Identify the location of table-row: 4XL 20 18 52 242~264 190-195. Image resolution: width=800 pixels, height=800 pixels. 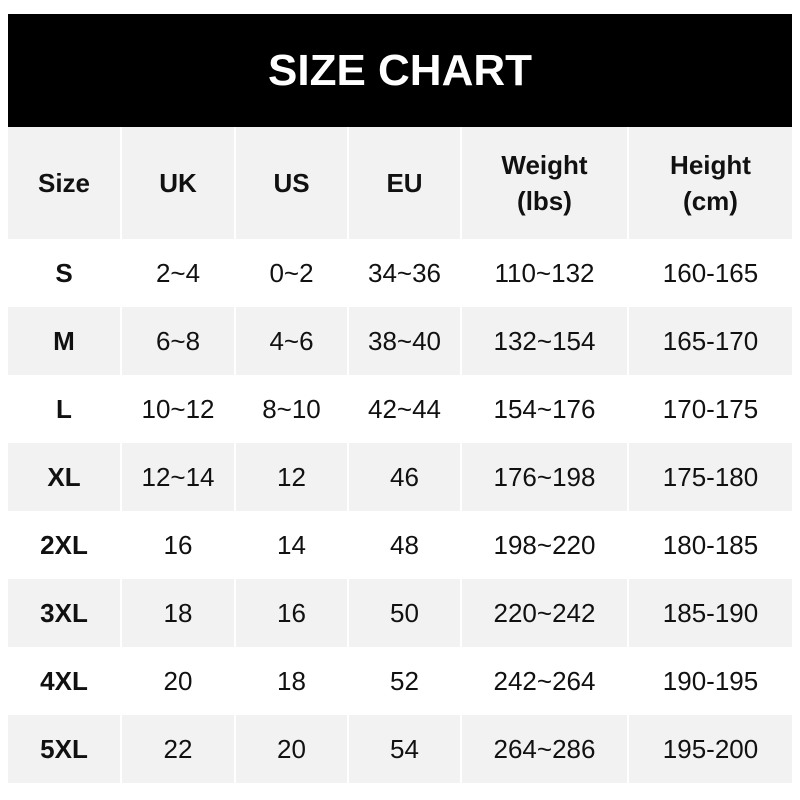
(400, 681).